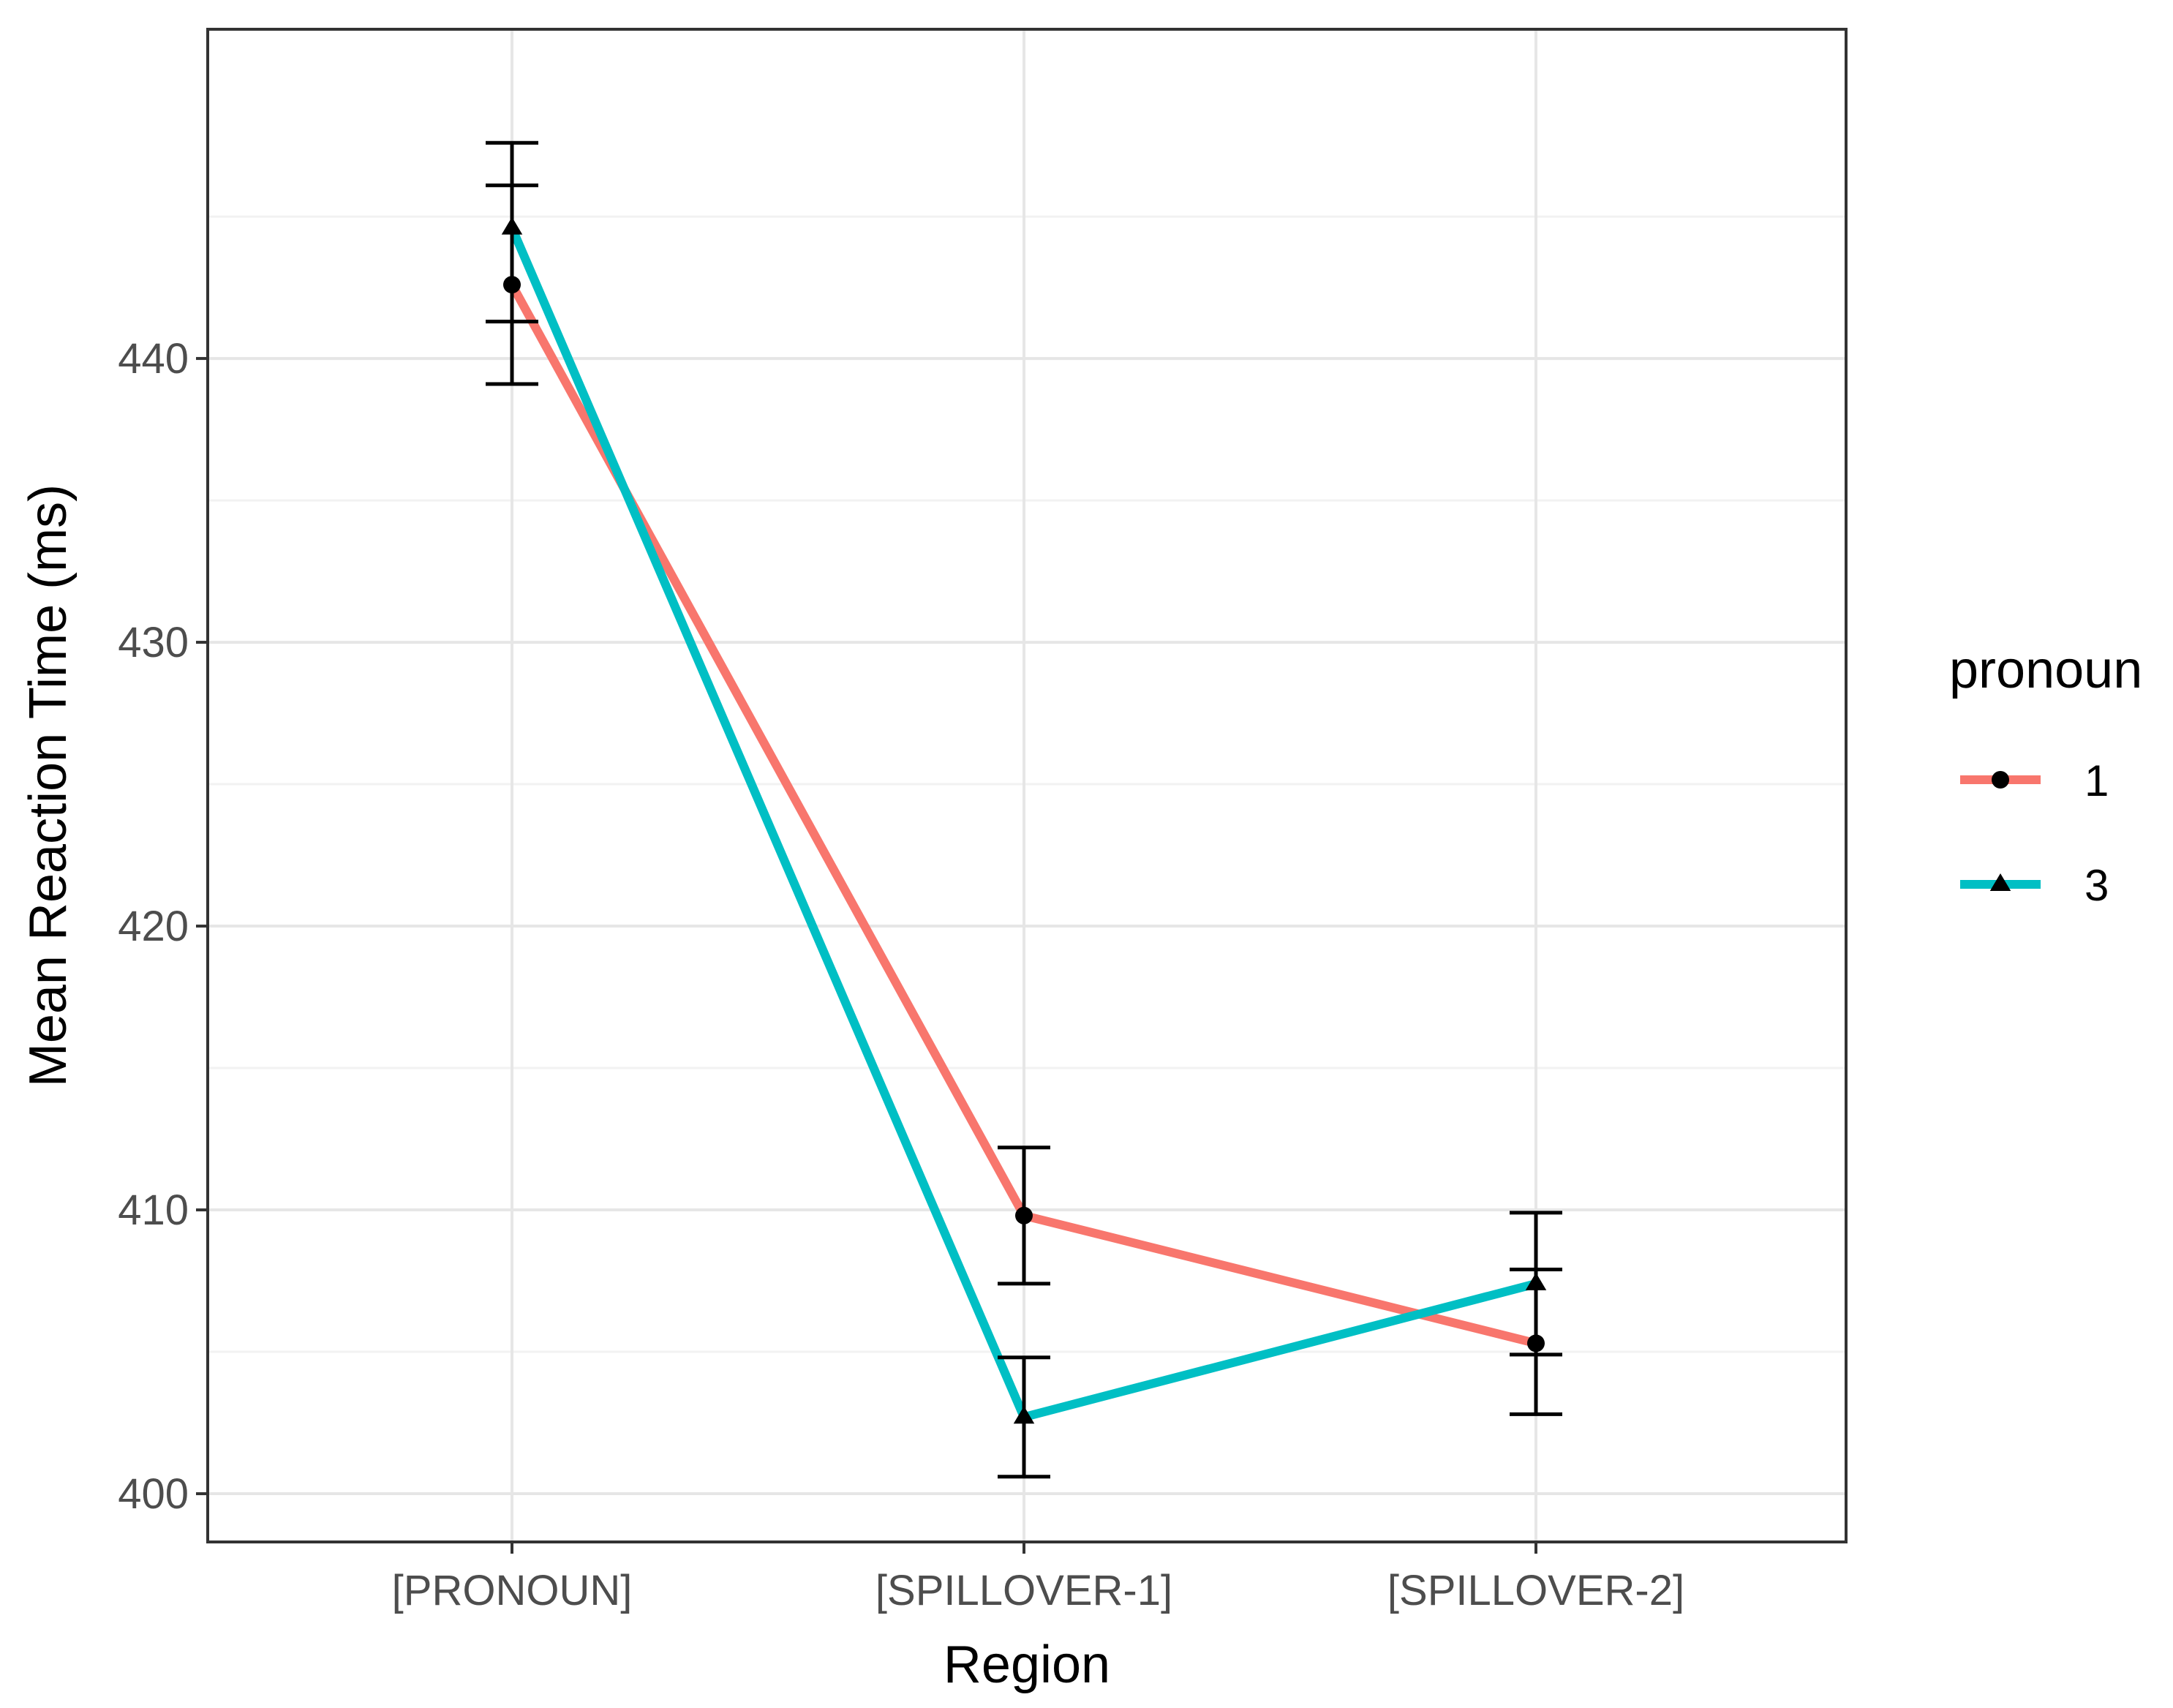 This screenshot has height=1708, width=2173. What do you see at coordinates (2097, 780) in the screenshot?
I see `legend-label-1: 1` at bounding box center [2097, 780].